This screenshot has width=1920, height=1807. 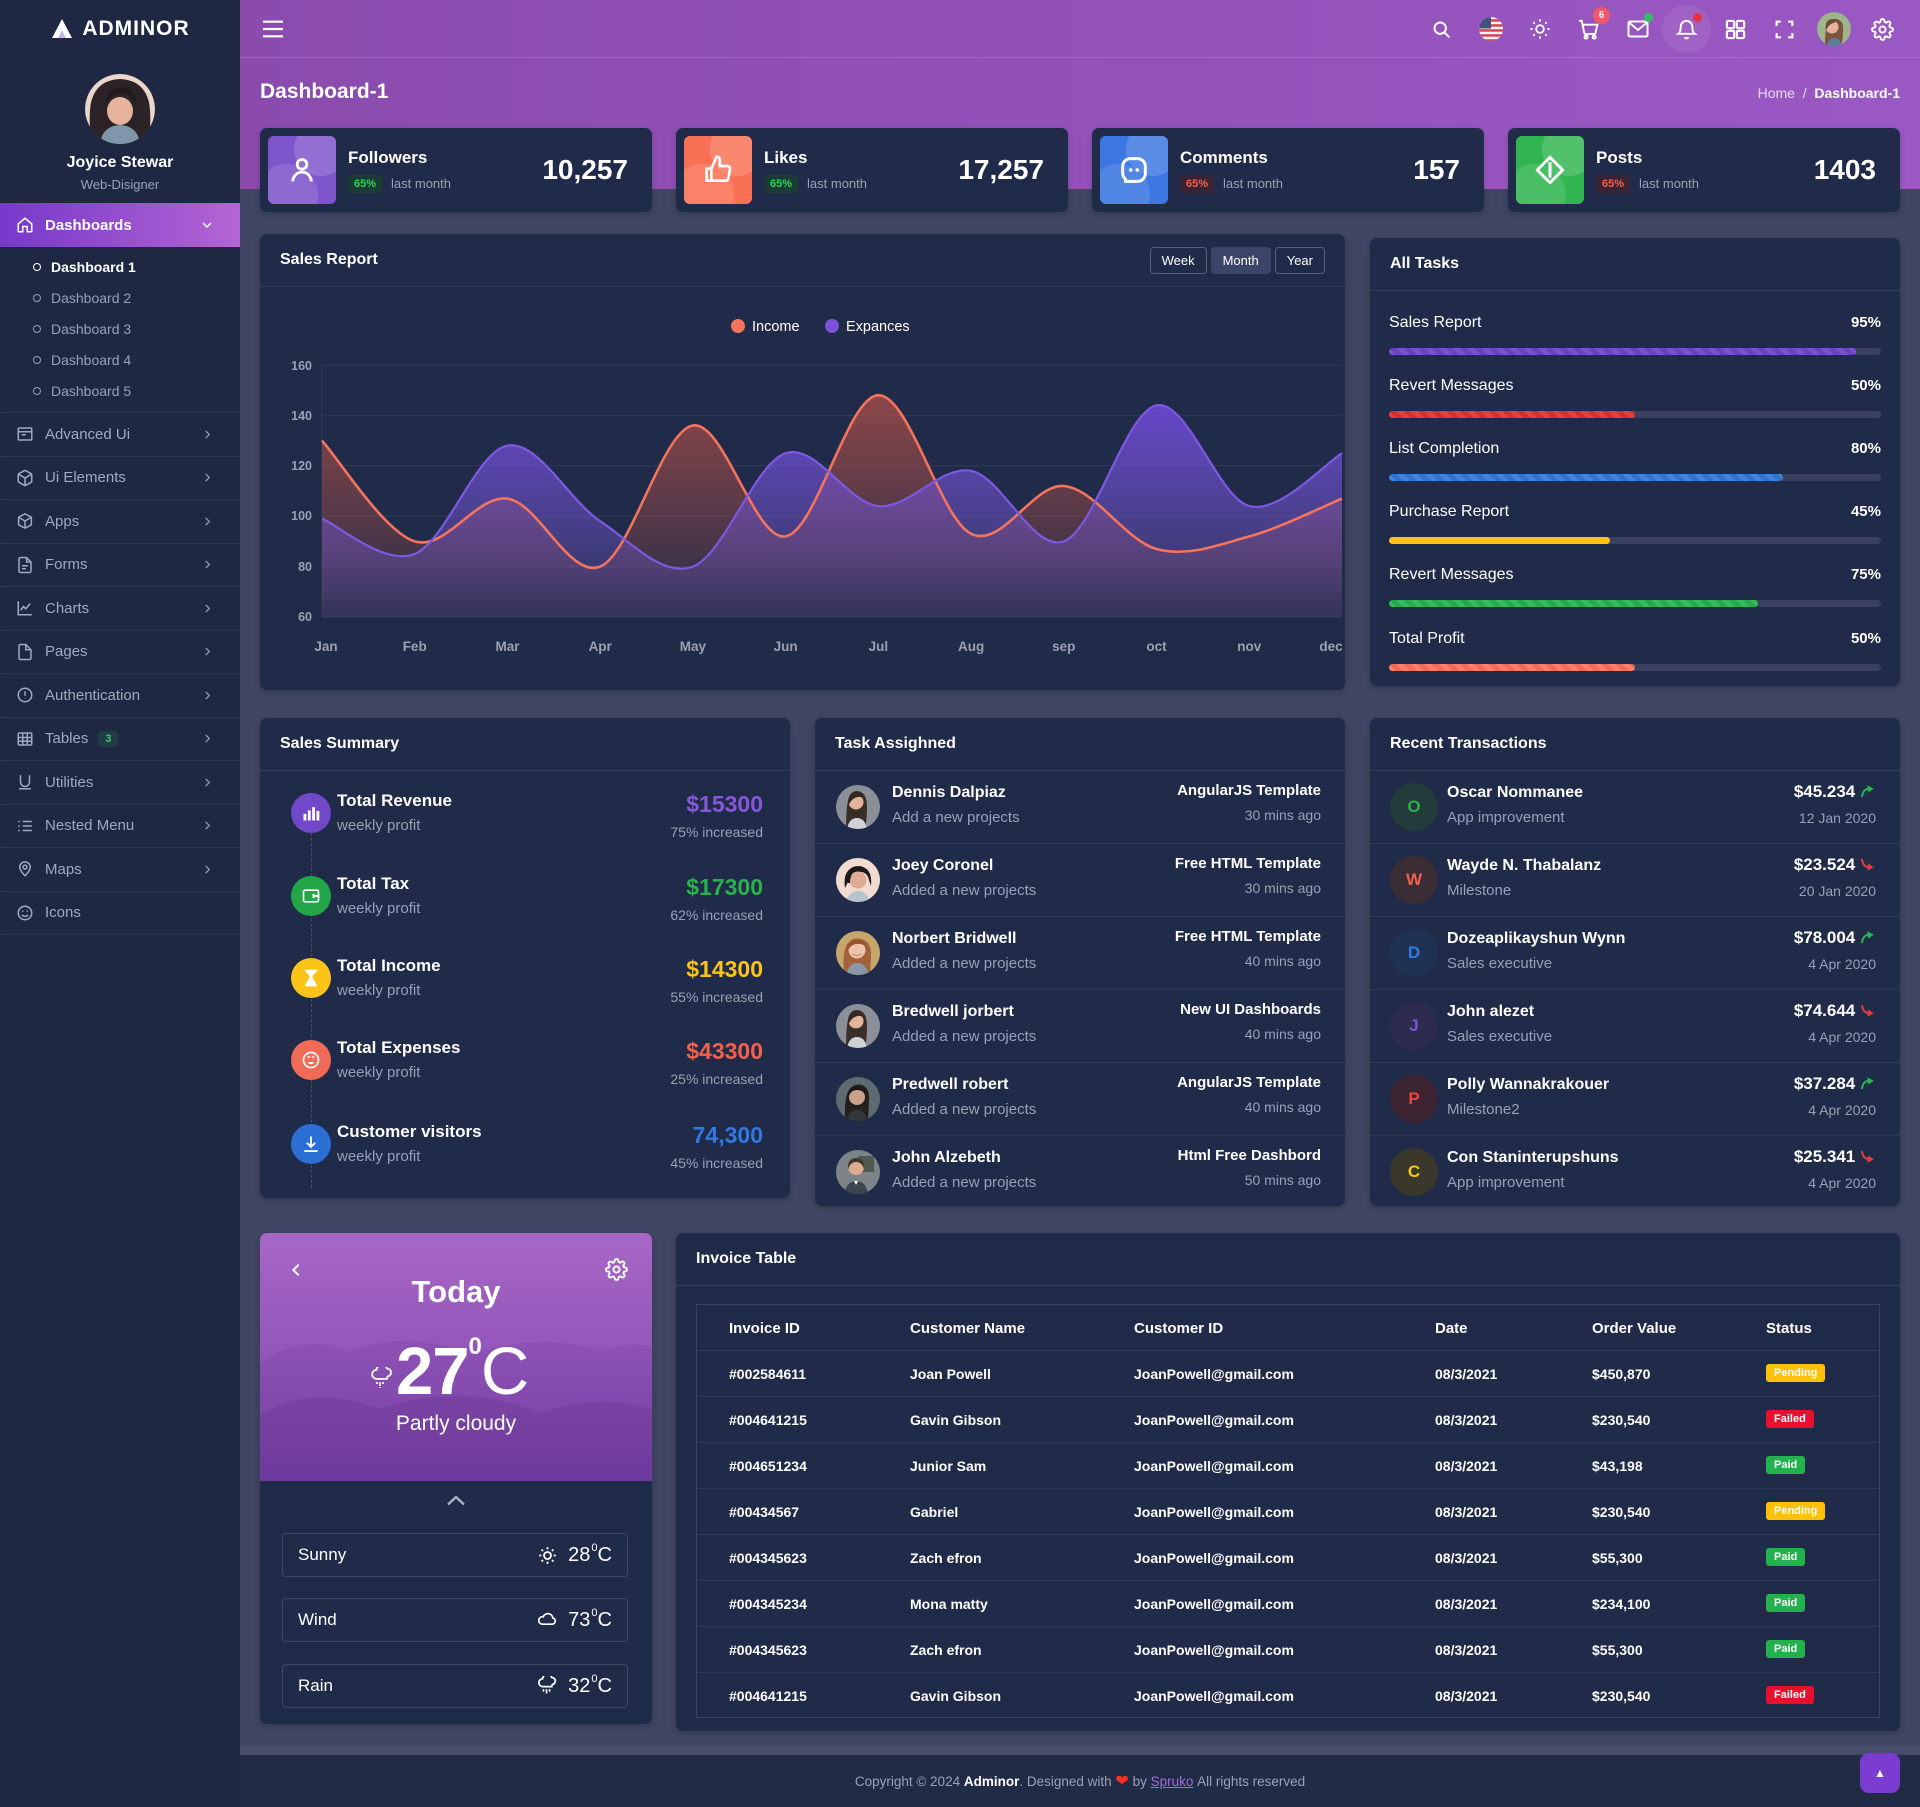 I want to click on svg-text: 80, so click(x=305, y=567).